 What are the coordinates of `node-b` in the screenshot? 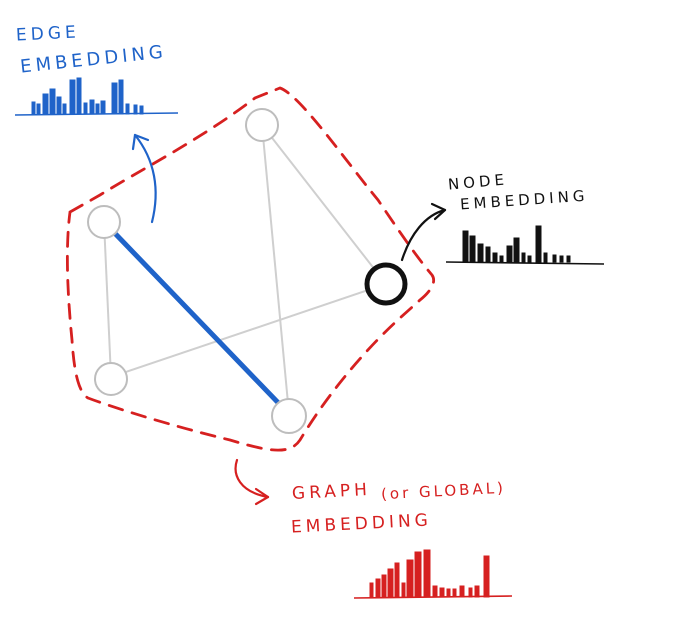 It's located at (262, 125).